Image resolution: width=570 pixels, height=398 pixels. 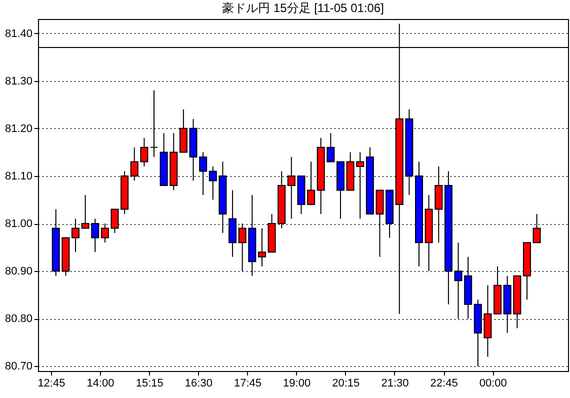 What do you see at coordinates (395, 384) in the screenshot?
I see `x-tick-label: 21:30` at bounding box center [395, 384].